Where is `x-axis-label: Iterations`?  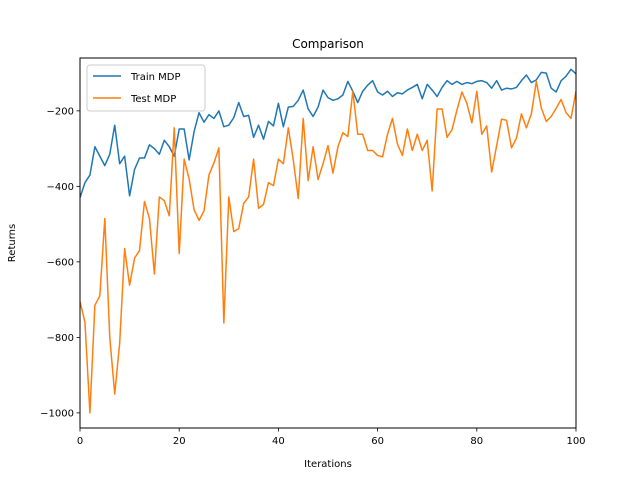 x-axis-label: Iterations is located at coordinates (328, 464).